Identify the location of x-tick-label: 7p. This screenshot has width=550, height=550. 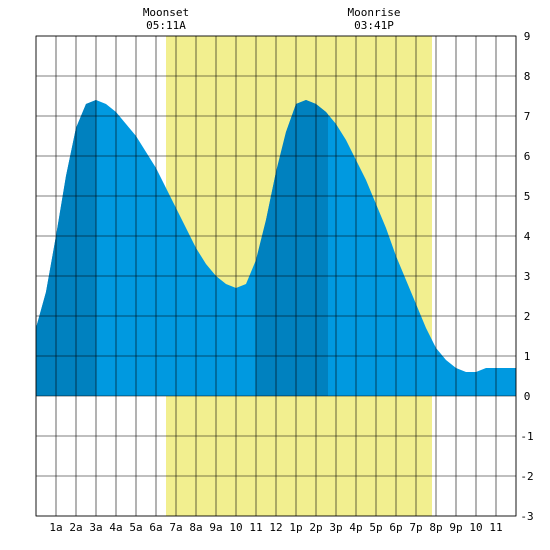
(415, 527).